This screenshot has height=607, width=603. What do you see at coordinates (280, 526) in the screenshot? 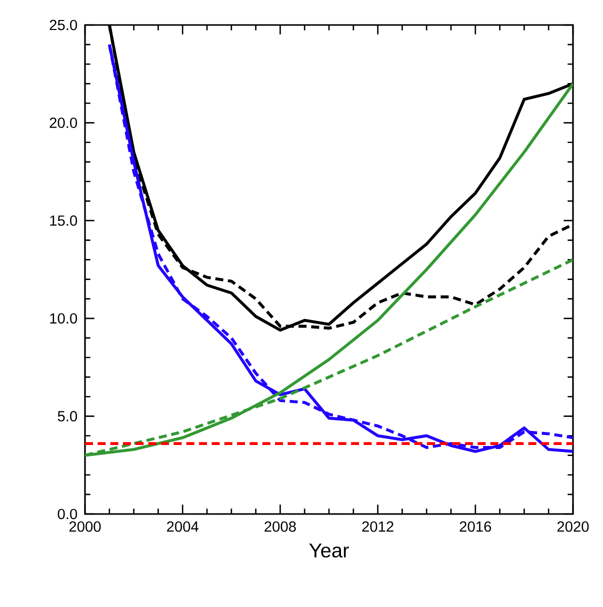
I see `x-tick-label: 2008` at bounding box center [280, 526].